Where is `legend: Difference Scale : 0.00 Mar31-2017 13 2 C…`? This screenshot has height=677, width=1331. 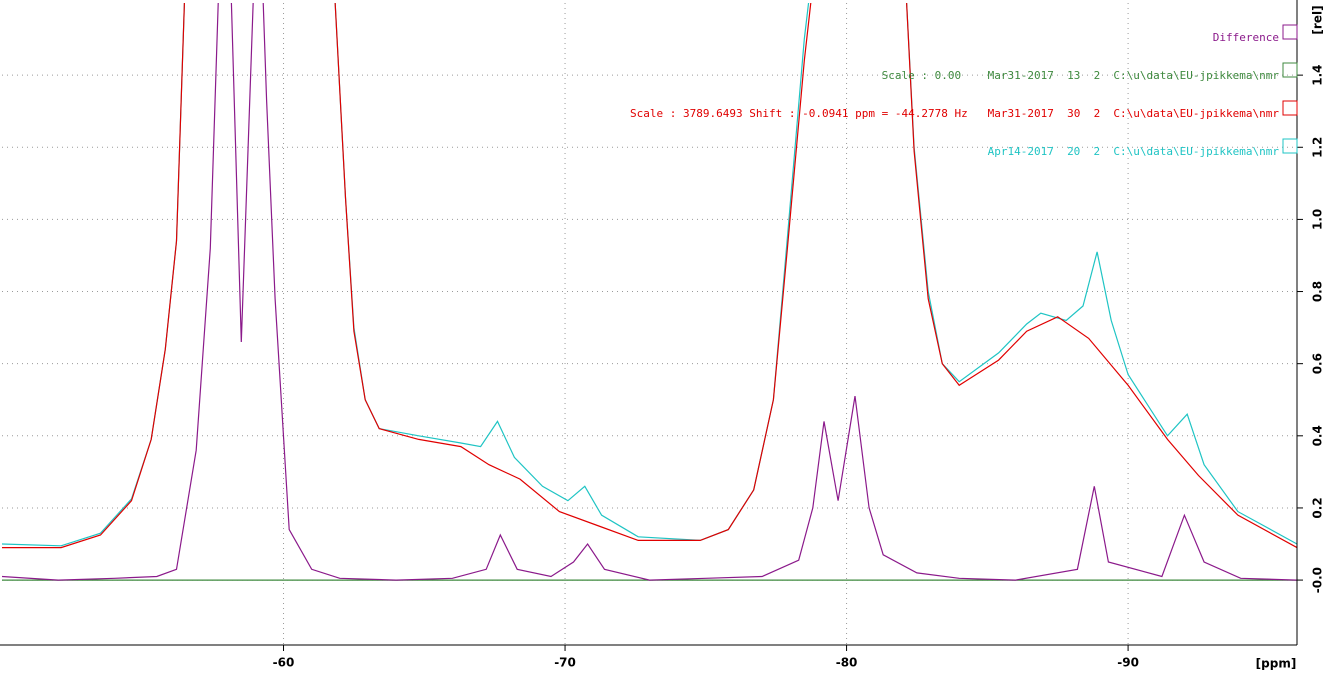 legend: Difference Scale : 0.00 Mar31-2017 13 2 C… is located at coordinates (964, 91).